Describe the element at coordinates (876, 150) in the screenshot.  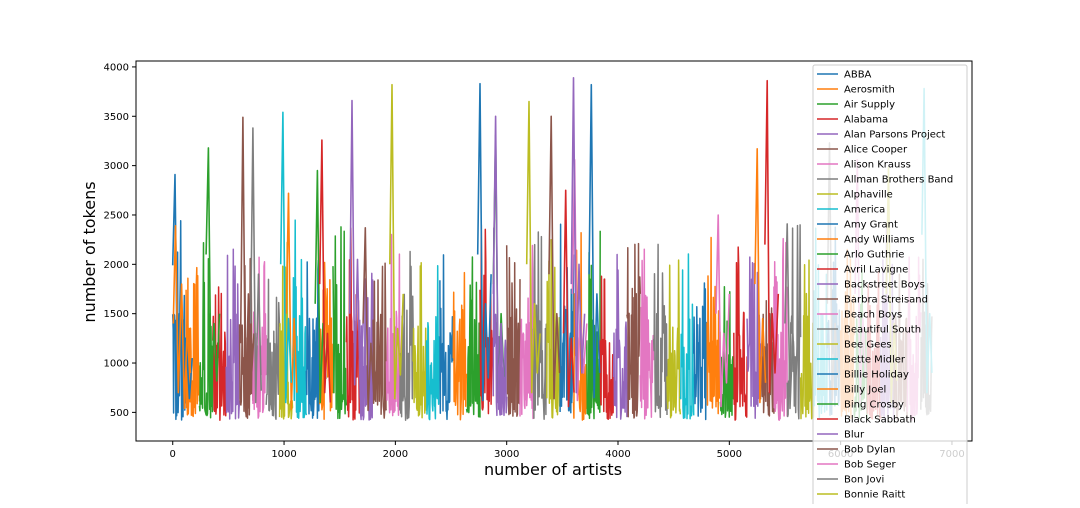
I see `legend-label: Alice Cooper` at that location.